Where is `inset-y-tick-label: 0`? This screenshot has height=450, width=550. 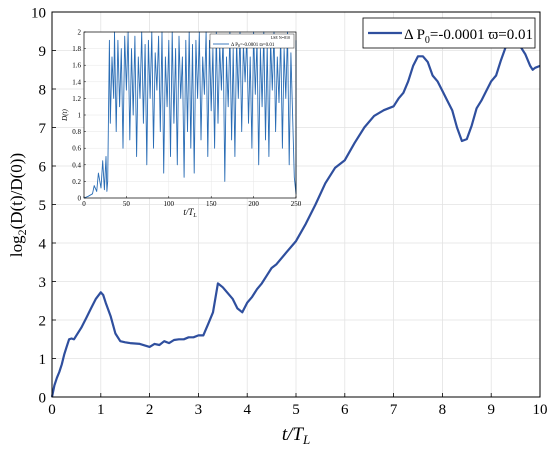 inset-y-tick-label: 0 is located at coordinates (80, 198).